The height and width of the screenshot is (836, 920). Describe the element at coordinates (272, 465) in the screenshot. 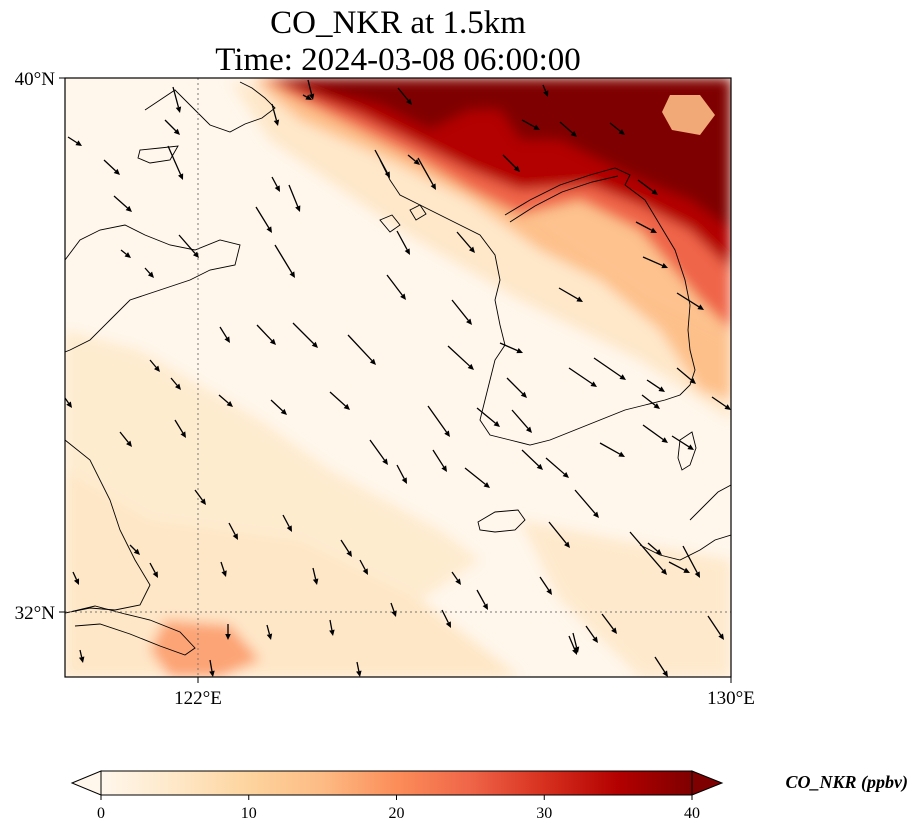

I see `field-band-west` at that location.